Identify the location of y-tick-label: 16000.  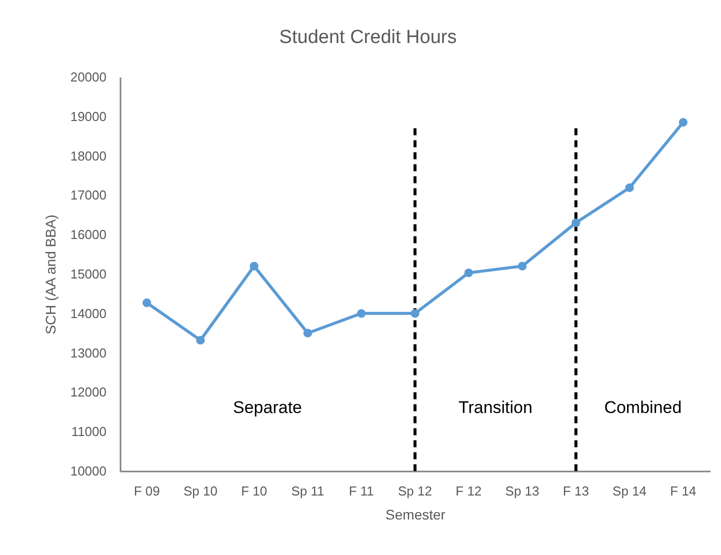
(88, 234).